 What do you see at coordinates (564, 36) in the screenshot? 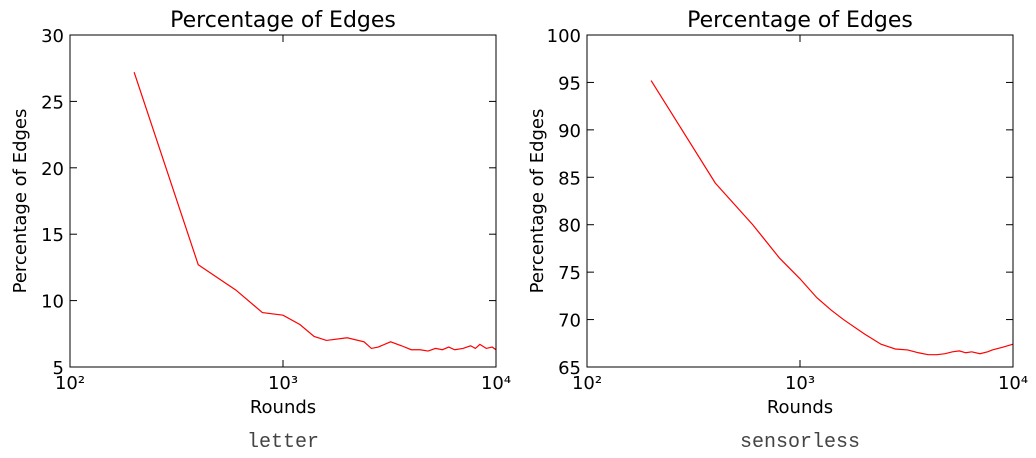
I see `y-tick-label: 100` at bounding box center [564, 36].